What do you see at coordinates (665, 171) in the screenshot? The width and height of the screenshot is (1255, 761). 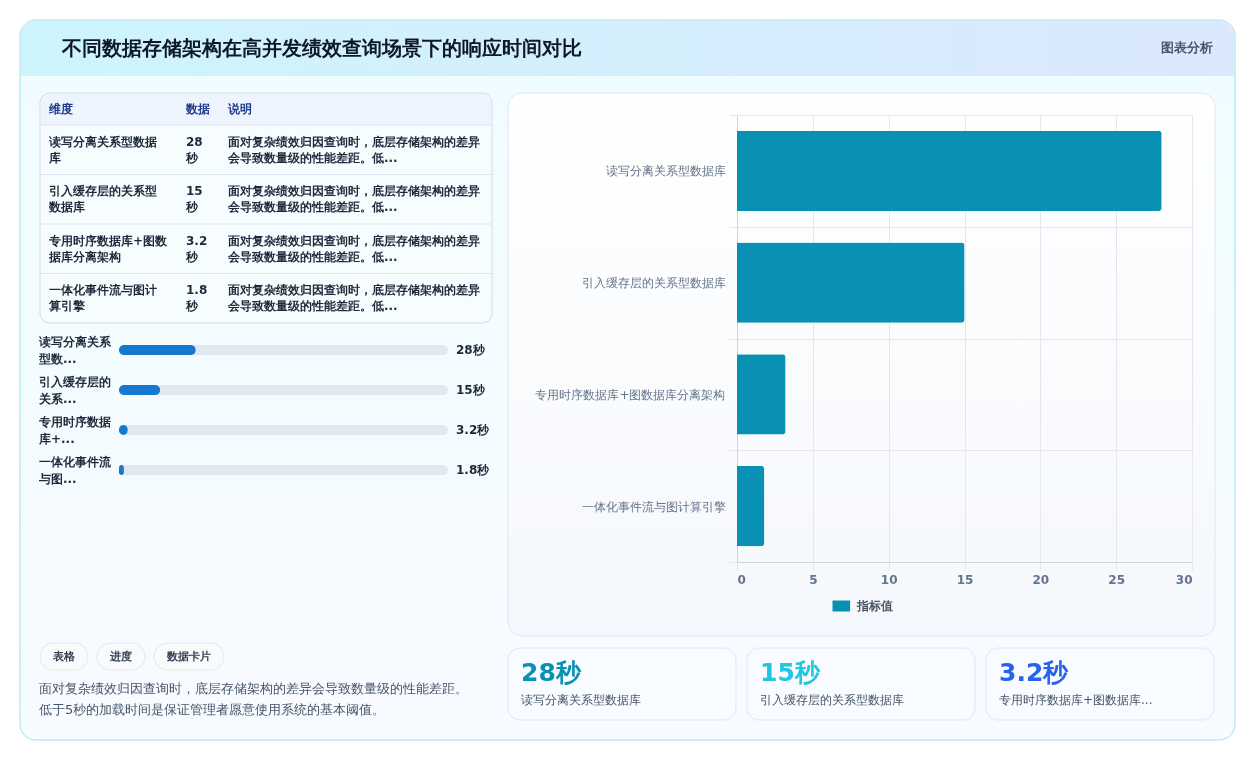 I see `y-tick-label: 读写分离关系型数据库` at bounding box center [665, 171].